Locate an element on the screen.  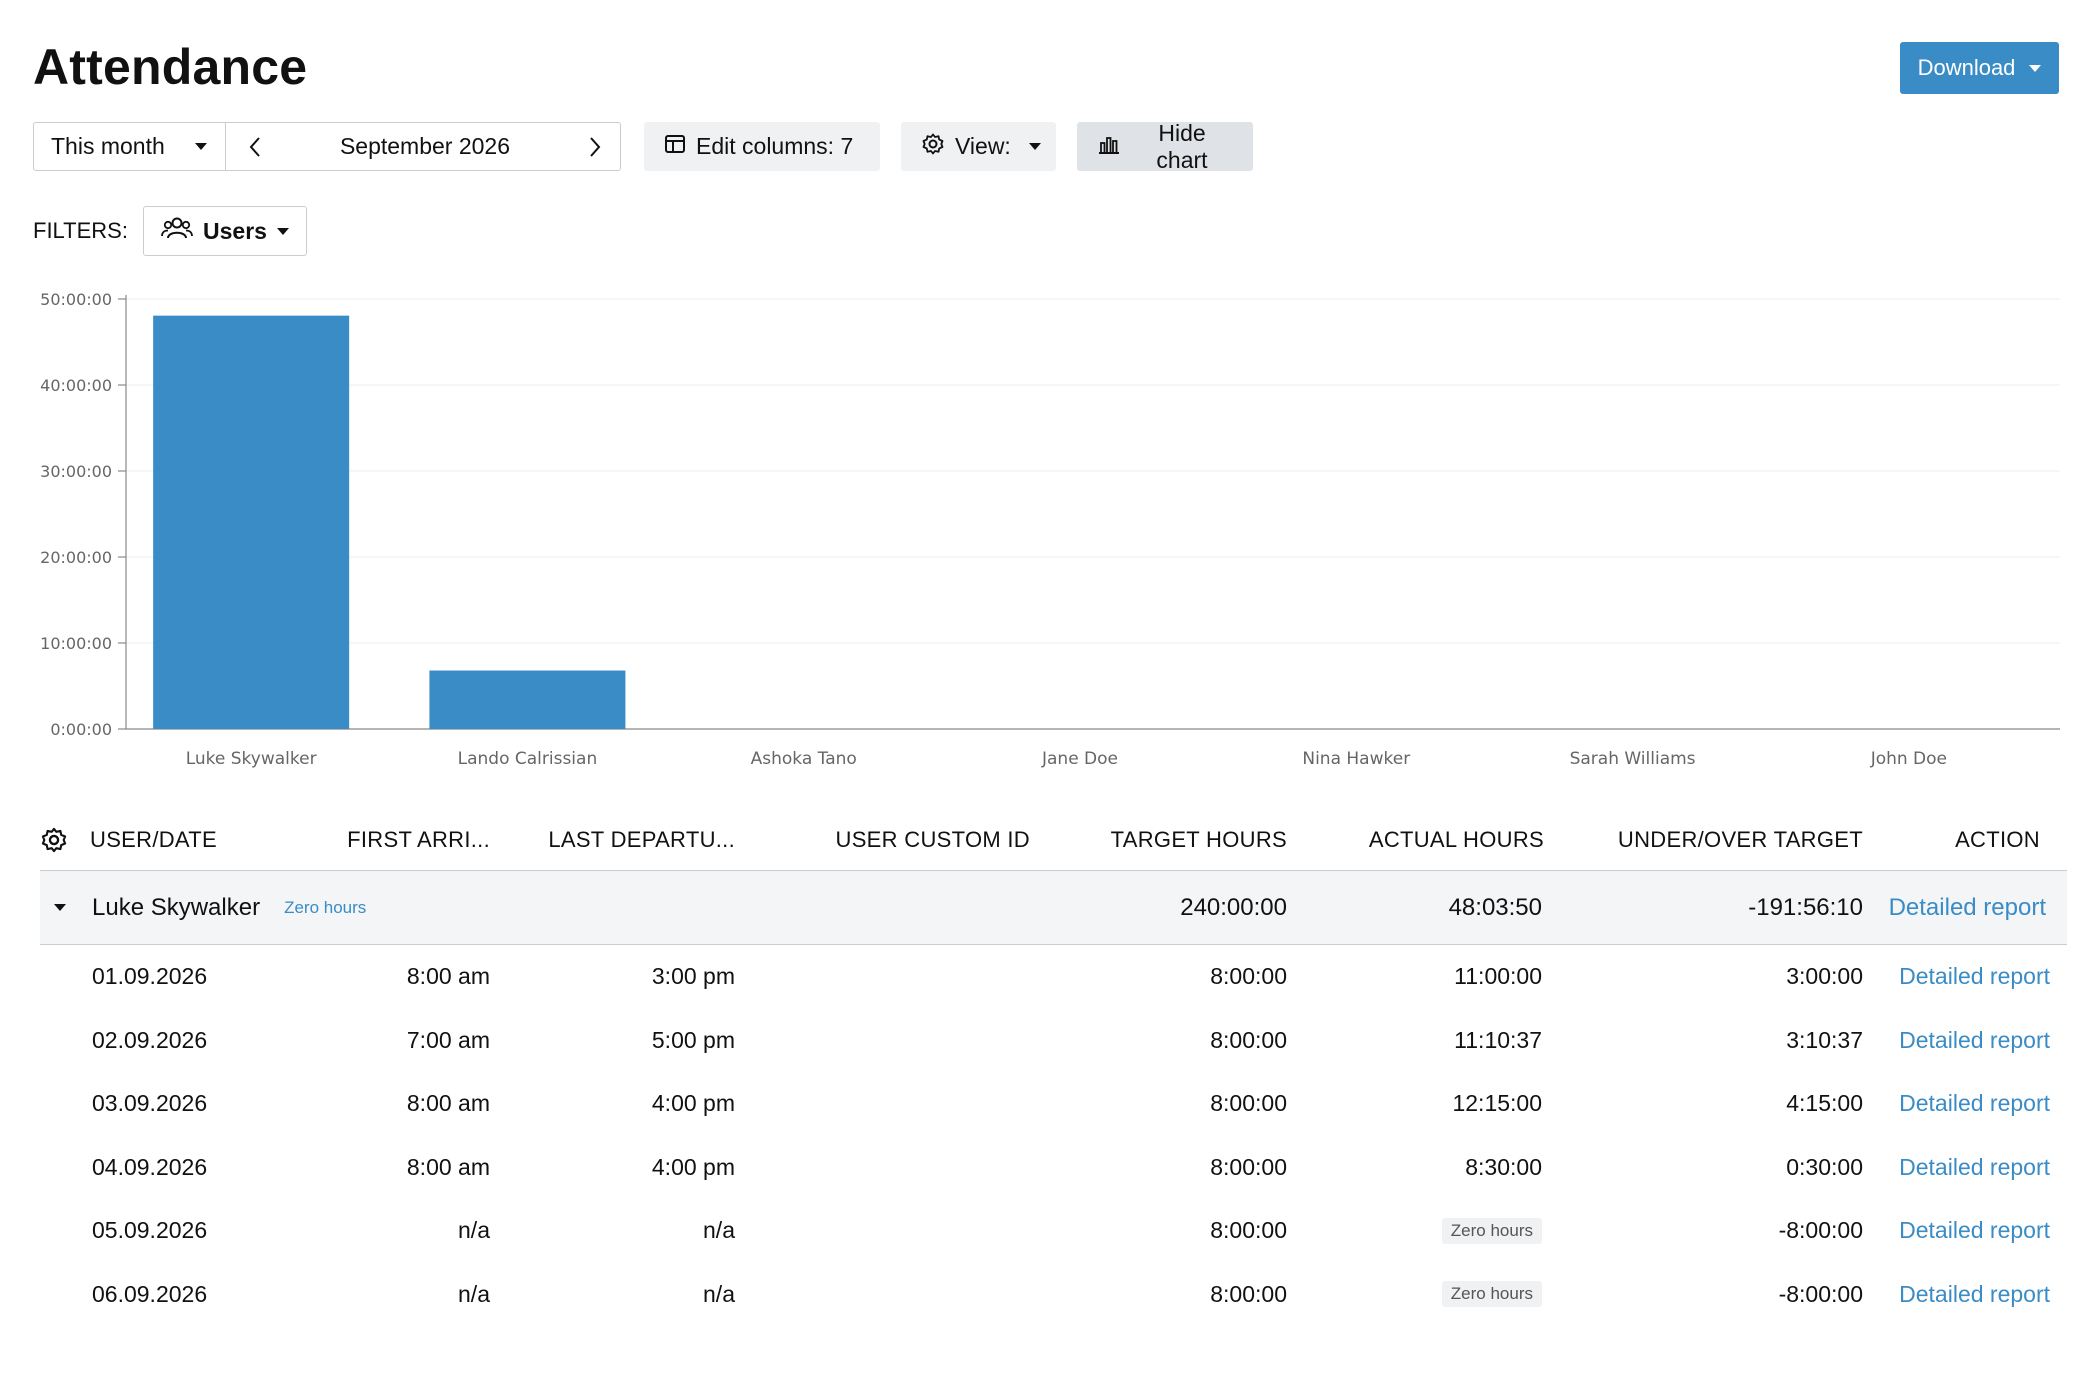
row-under-over: 0:30:00 is located at coordinates (1824, 1166).